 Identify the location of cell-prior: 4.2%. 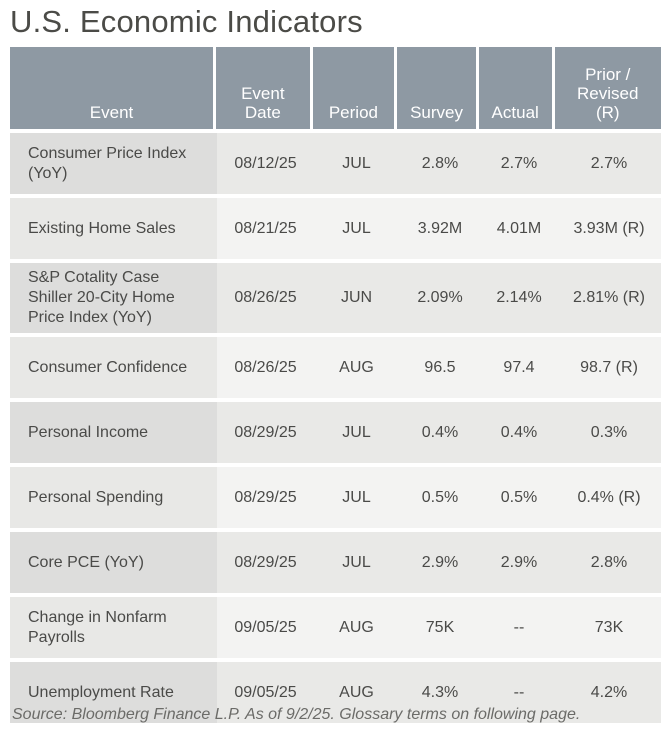
(609, 692).